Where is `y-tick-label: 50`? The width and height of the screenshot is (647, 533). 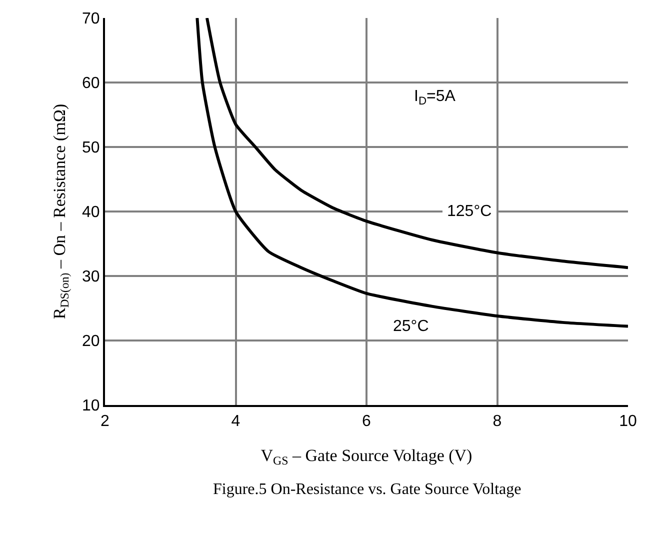
y-tick-label: 50 is located at coordinates (91, 148).